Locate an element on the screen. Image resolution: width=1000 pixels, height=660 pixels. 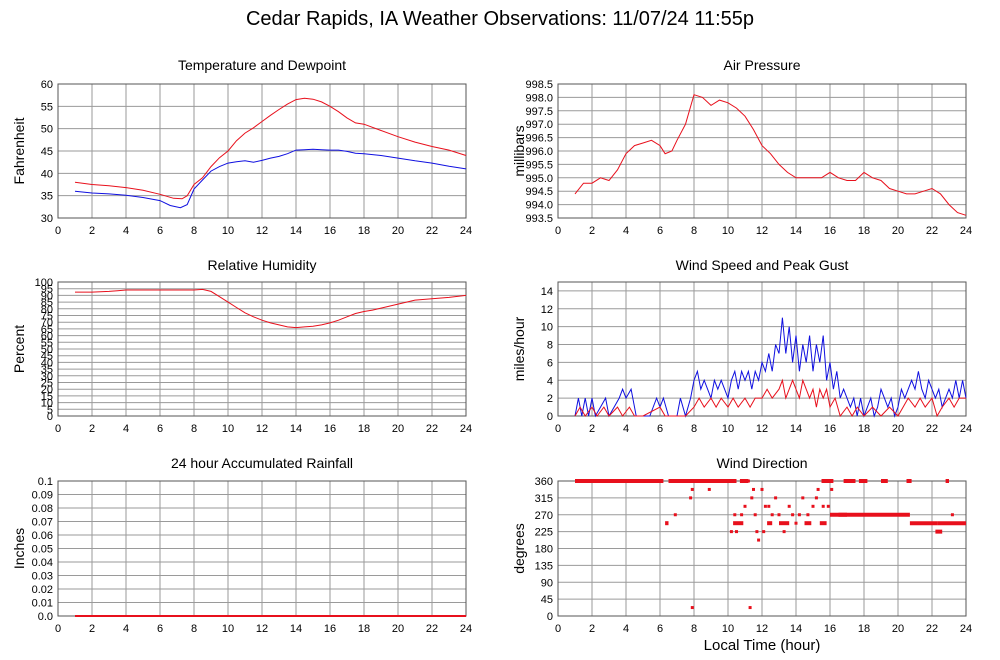
y-tick-label: 6 is located at coordinates (550, 363).